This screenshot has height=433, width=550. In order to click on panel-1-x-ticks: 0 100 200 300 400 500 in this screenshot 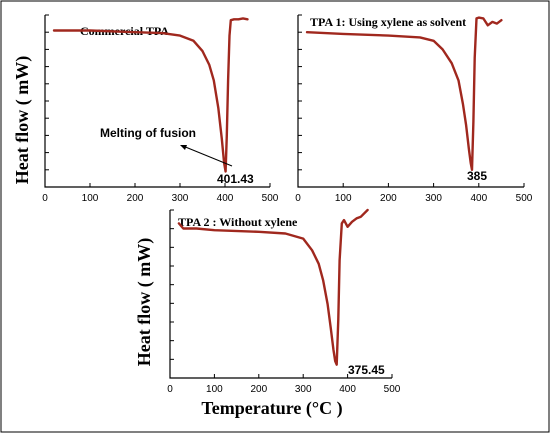, I will do `click(160, 193)`.